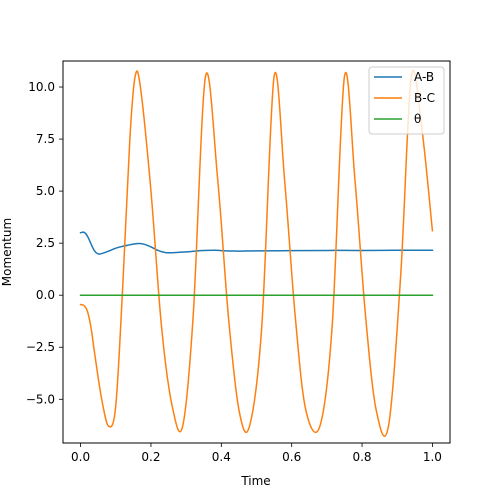 This screenshot has width=500, height=500. I want to click on legend-entries: A-B B-C θ, so click(404, 98).